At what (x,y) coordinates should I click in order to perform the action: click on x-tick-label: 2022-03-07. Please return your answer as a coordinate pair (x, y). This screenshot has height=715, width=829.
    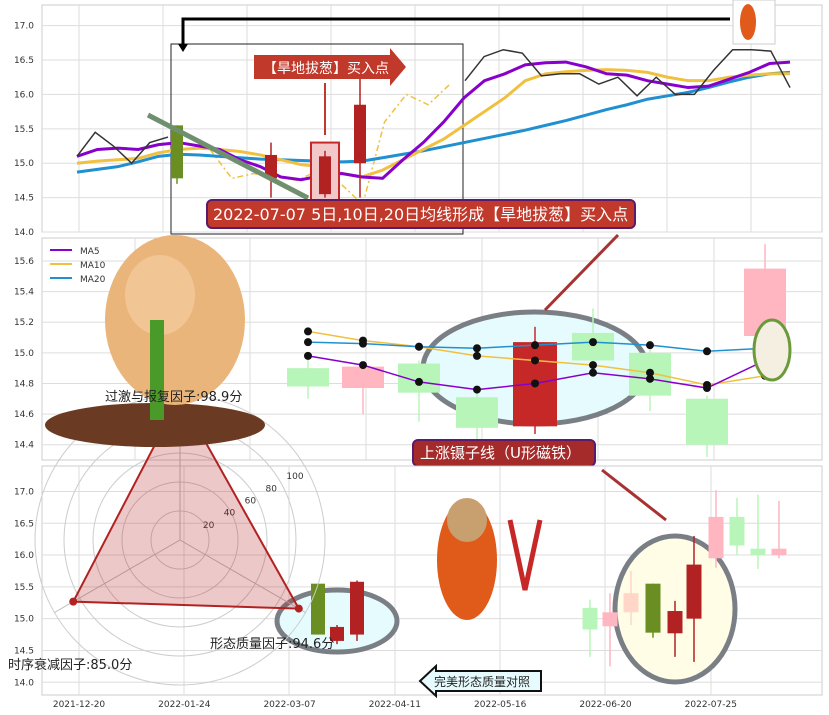
    Looking at the image, I should click on (289, 705).